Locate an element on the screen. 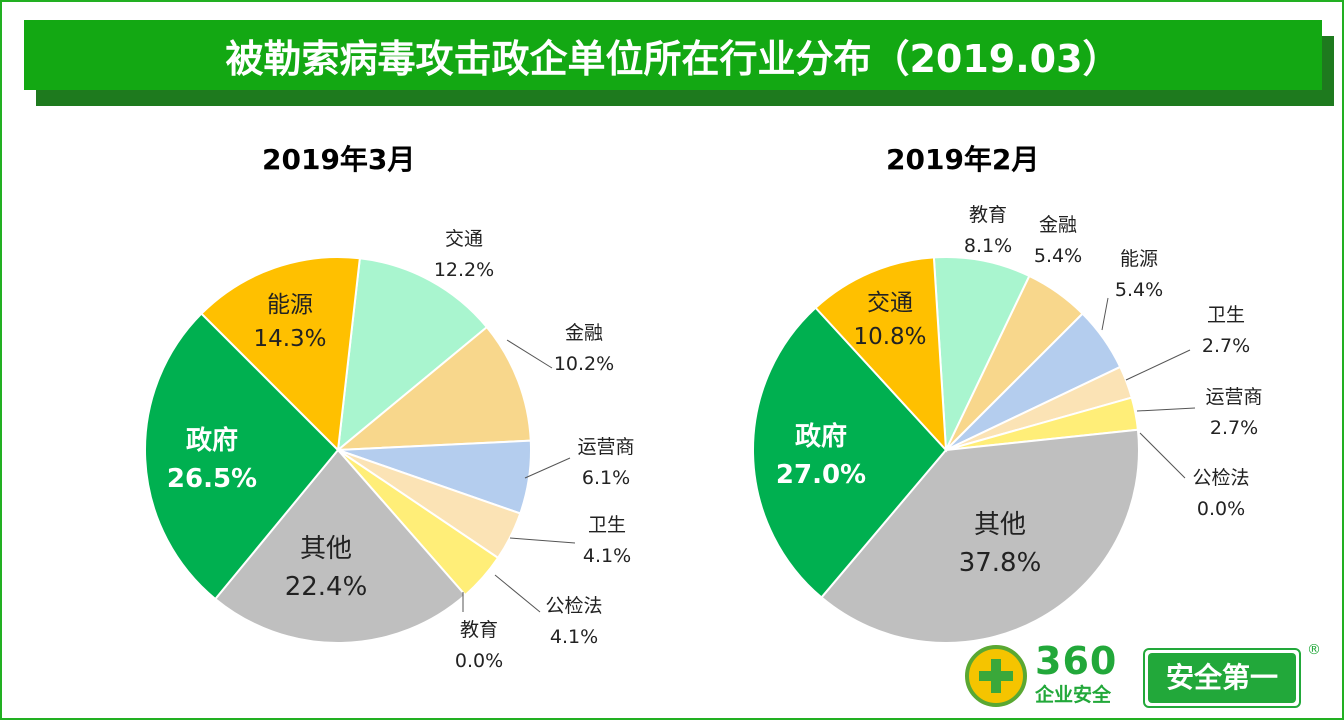  label-qita: 其他 37.8% is located at coordinates (1000, 544).